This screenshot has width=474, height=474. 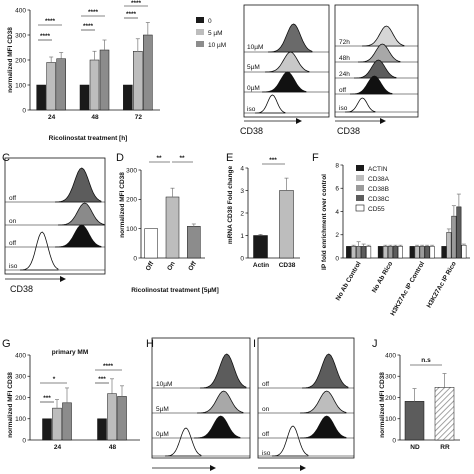 What do you see at coordinates (306, 405) in the screenshot?
I see `panel-i-histograms` at bounding box center [306, 405].